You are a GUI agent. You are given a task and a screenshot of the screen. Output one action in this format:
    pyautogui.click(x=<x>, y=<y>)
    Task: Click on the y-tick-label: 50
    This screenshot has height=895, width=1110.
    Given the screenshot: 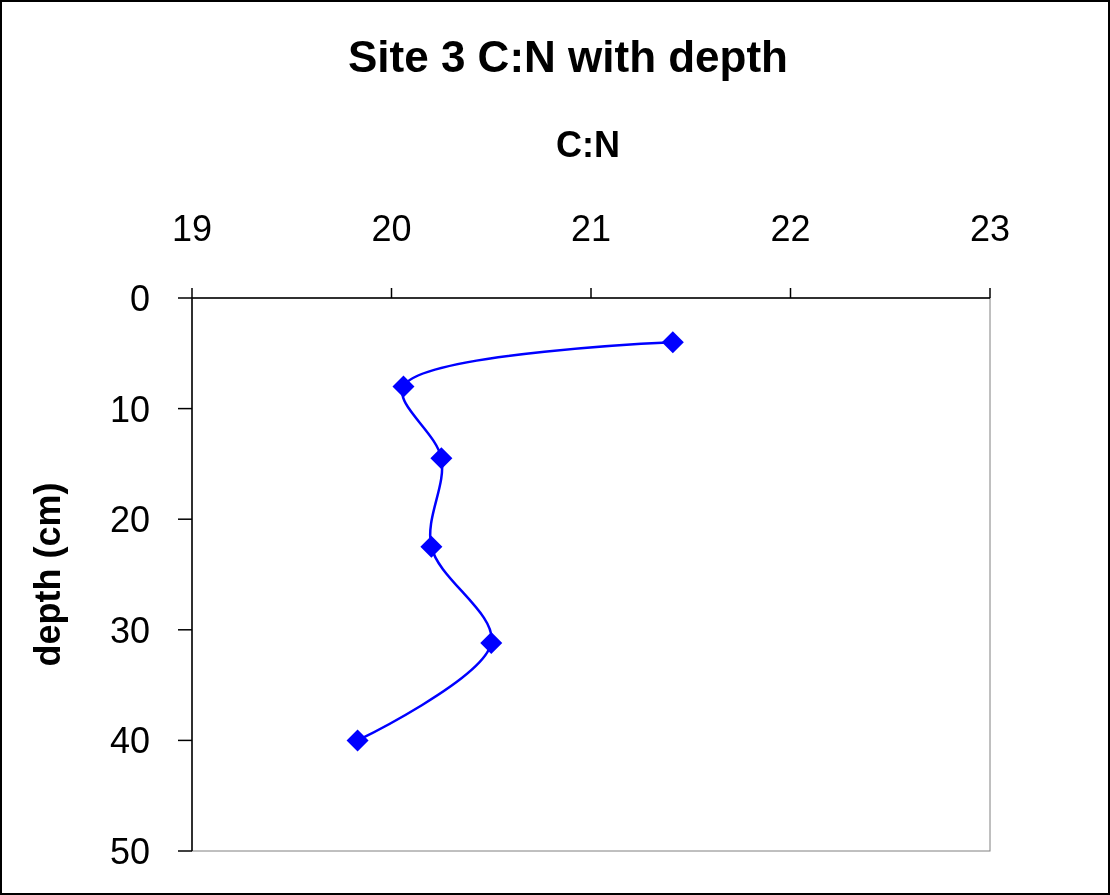 What is the action you would take?
    pyautogui.click(x=129, y=851)
    